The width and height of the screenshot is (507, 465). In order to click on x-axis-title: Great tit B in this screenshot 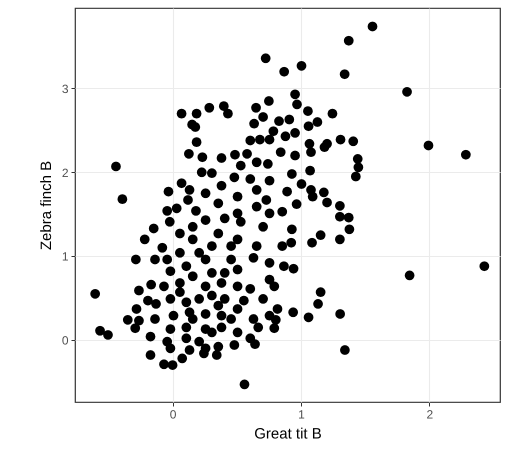, I will do `click(288, 434)`.